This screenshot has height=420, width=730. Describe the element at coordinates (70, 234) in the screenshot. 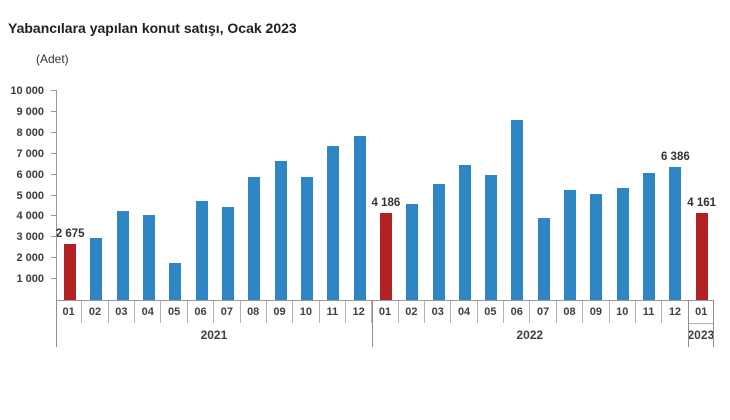

I see `bar-value-label: 2 675` at that location.